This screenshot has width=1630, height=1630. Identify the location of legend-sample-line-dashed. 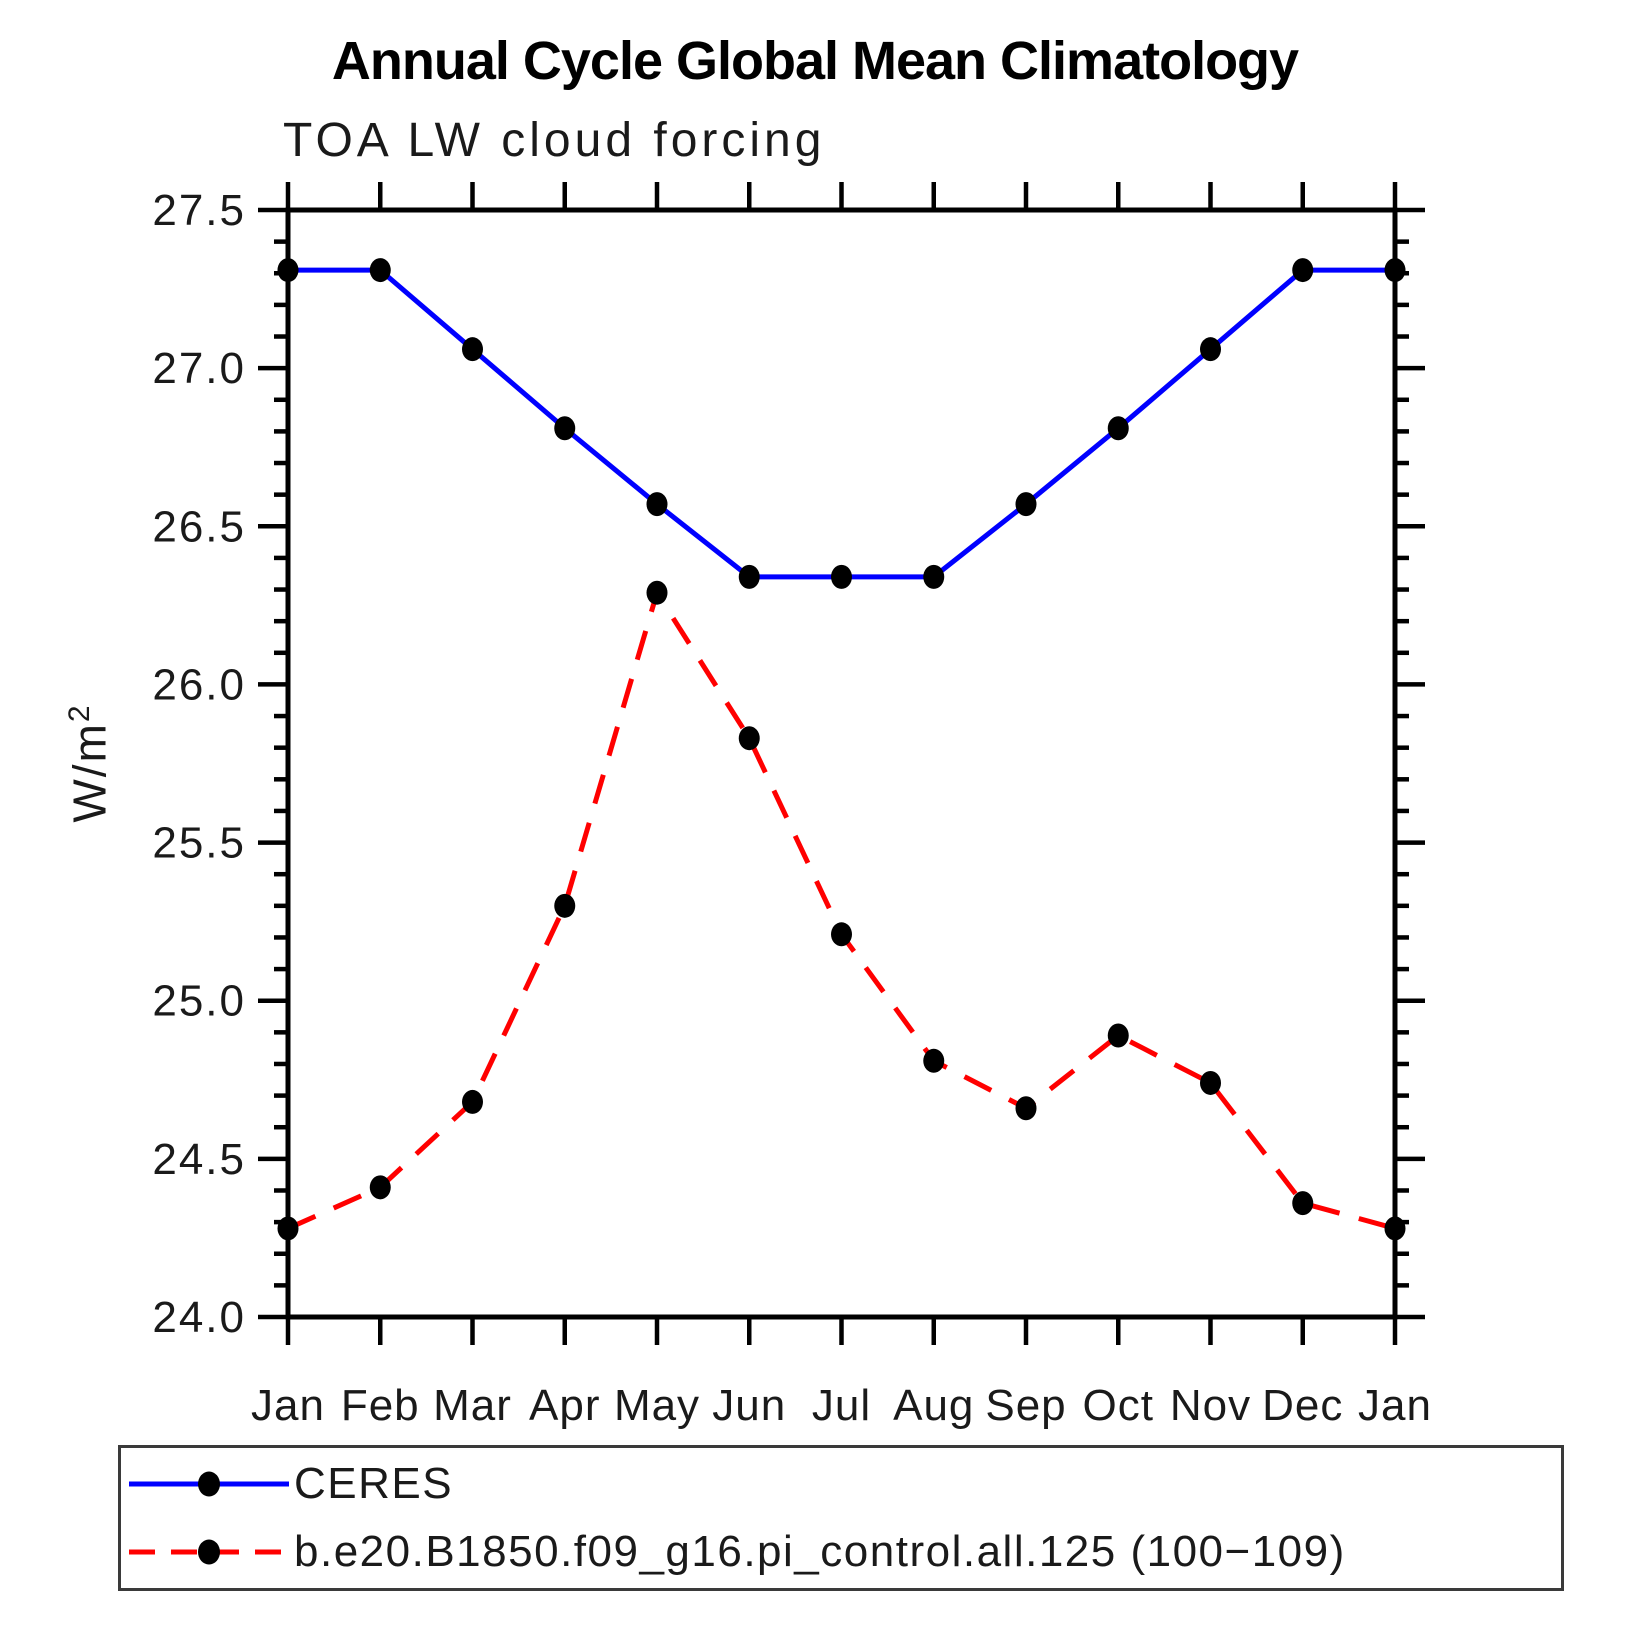
(209, 1552).